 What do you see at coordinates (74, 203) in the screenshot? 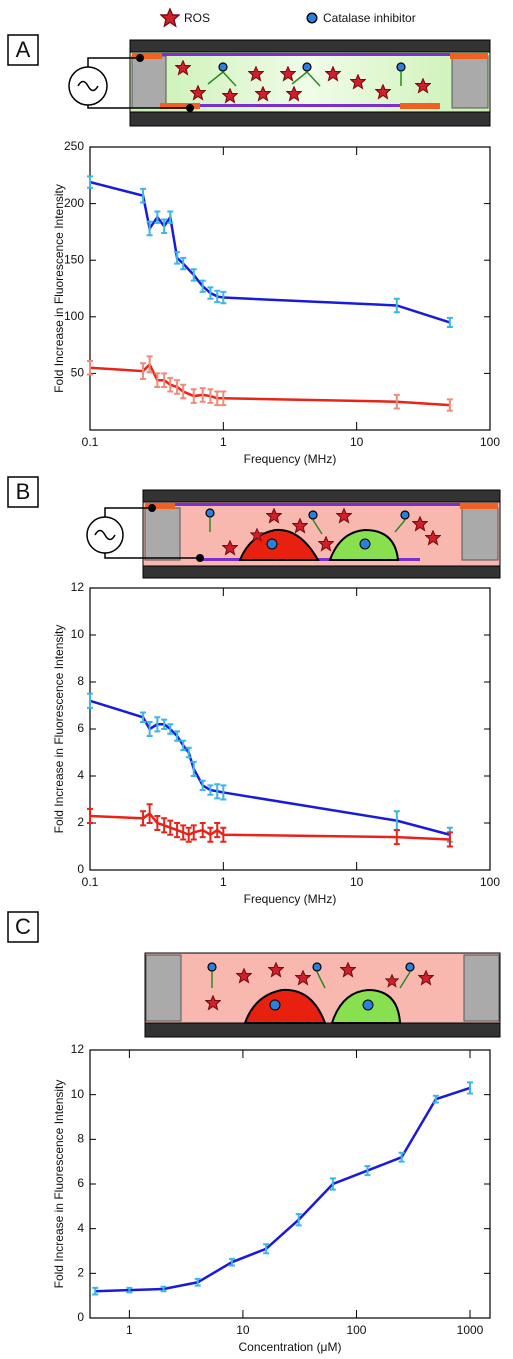
I see `y-tick-label: 200` at bounding box center [74, 203].